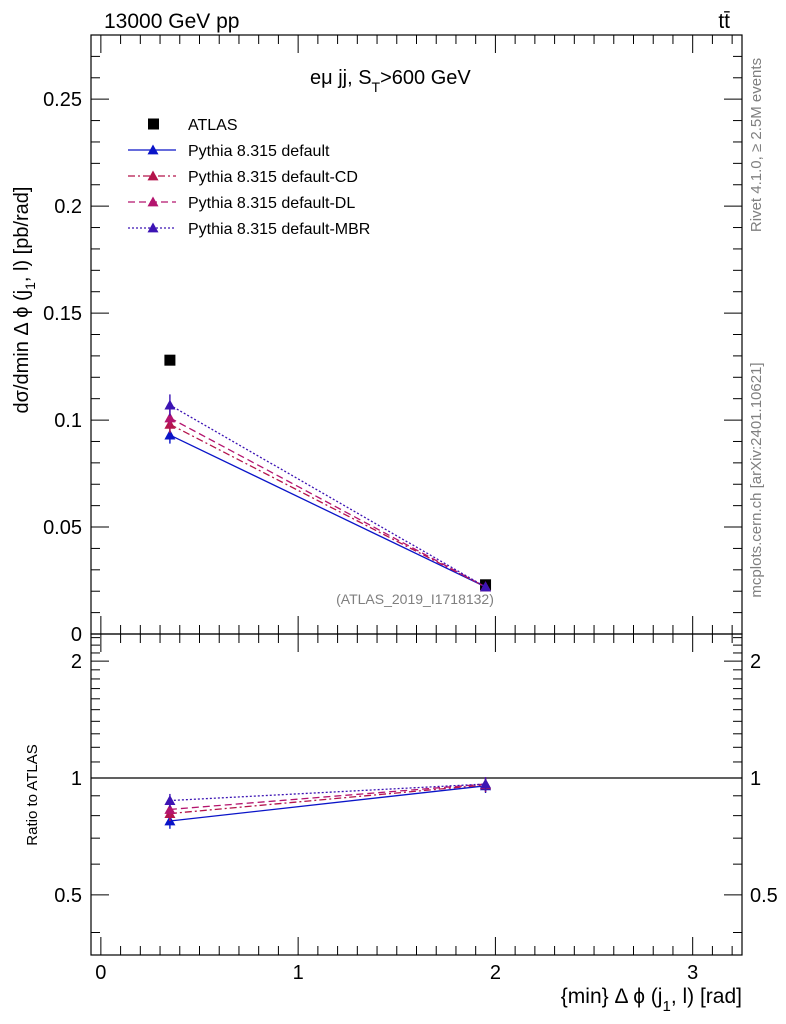  I want to click on legend-marker-atlas, so click(153, 124).